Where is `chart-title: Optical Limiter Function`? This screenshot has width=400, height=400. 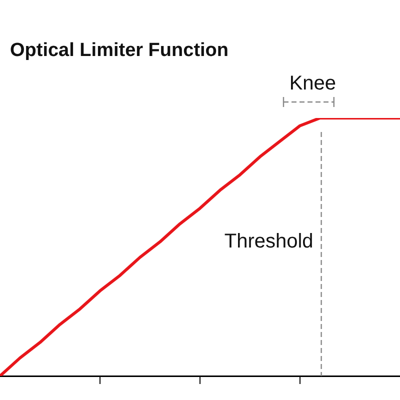
chart-title: Optical Limiter Function is located at coordinates (119, 51).